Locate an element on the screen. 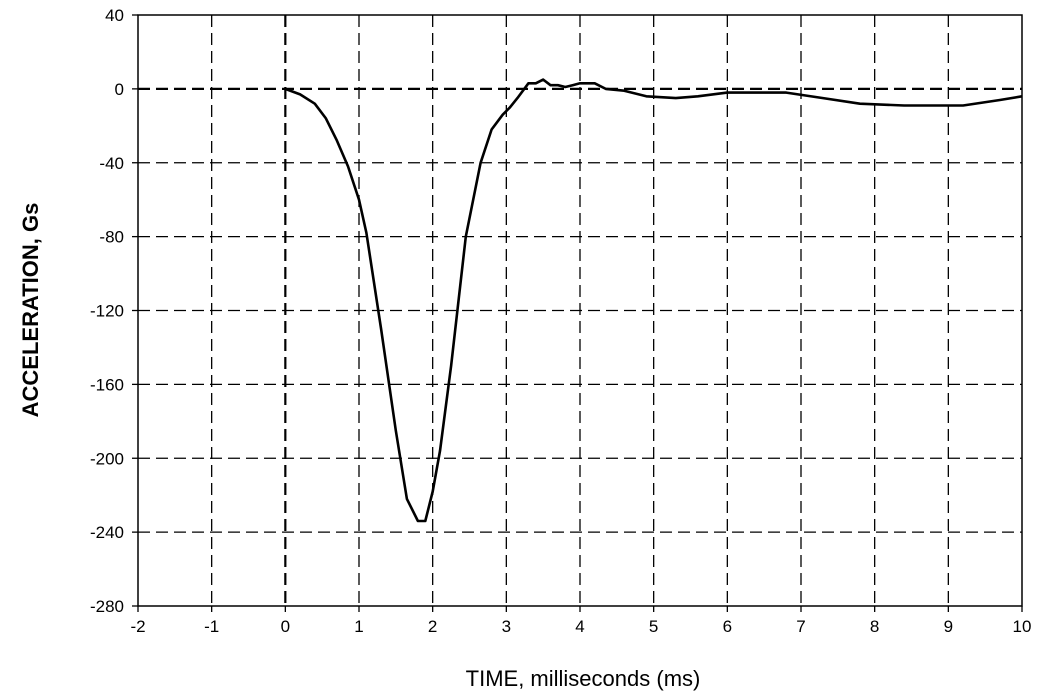 Image resolution: width=1047 pixels, height=698 pixels. y-tick-label: -240 is located at coordinates (107, 532).